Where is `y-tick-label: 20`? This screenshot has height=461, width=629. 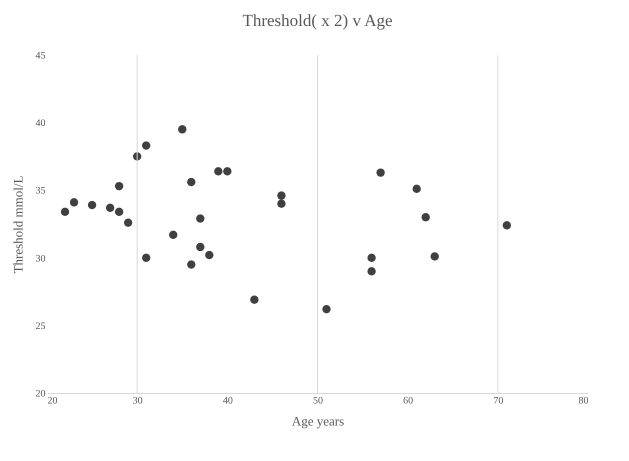
y-tick-label: 20 is located at coordinates (41, 394).